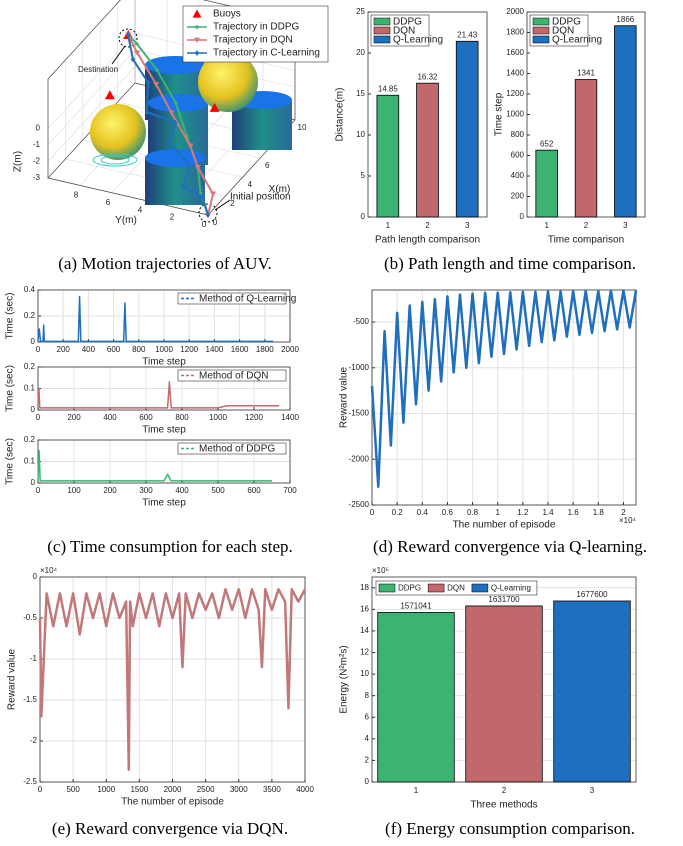 The height and width of the screenshot is (846, 683). Describe the element at coordinates (74, 490) in the screenshot. I see `x-tick-label: 100` at that location.